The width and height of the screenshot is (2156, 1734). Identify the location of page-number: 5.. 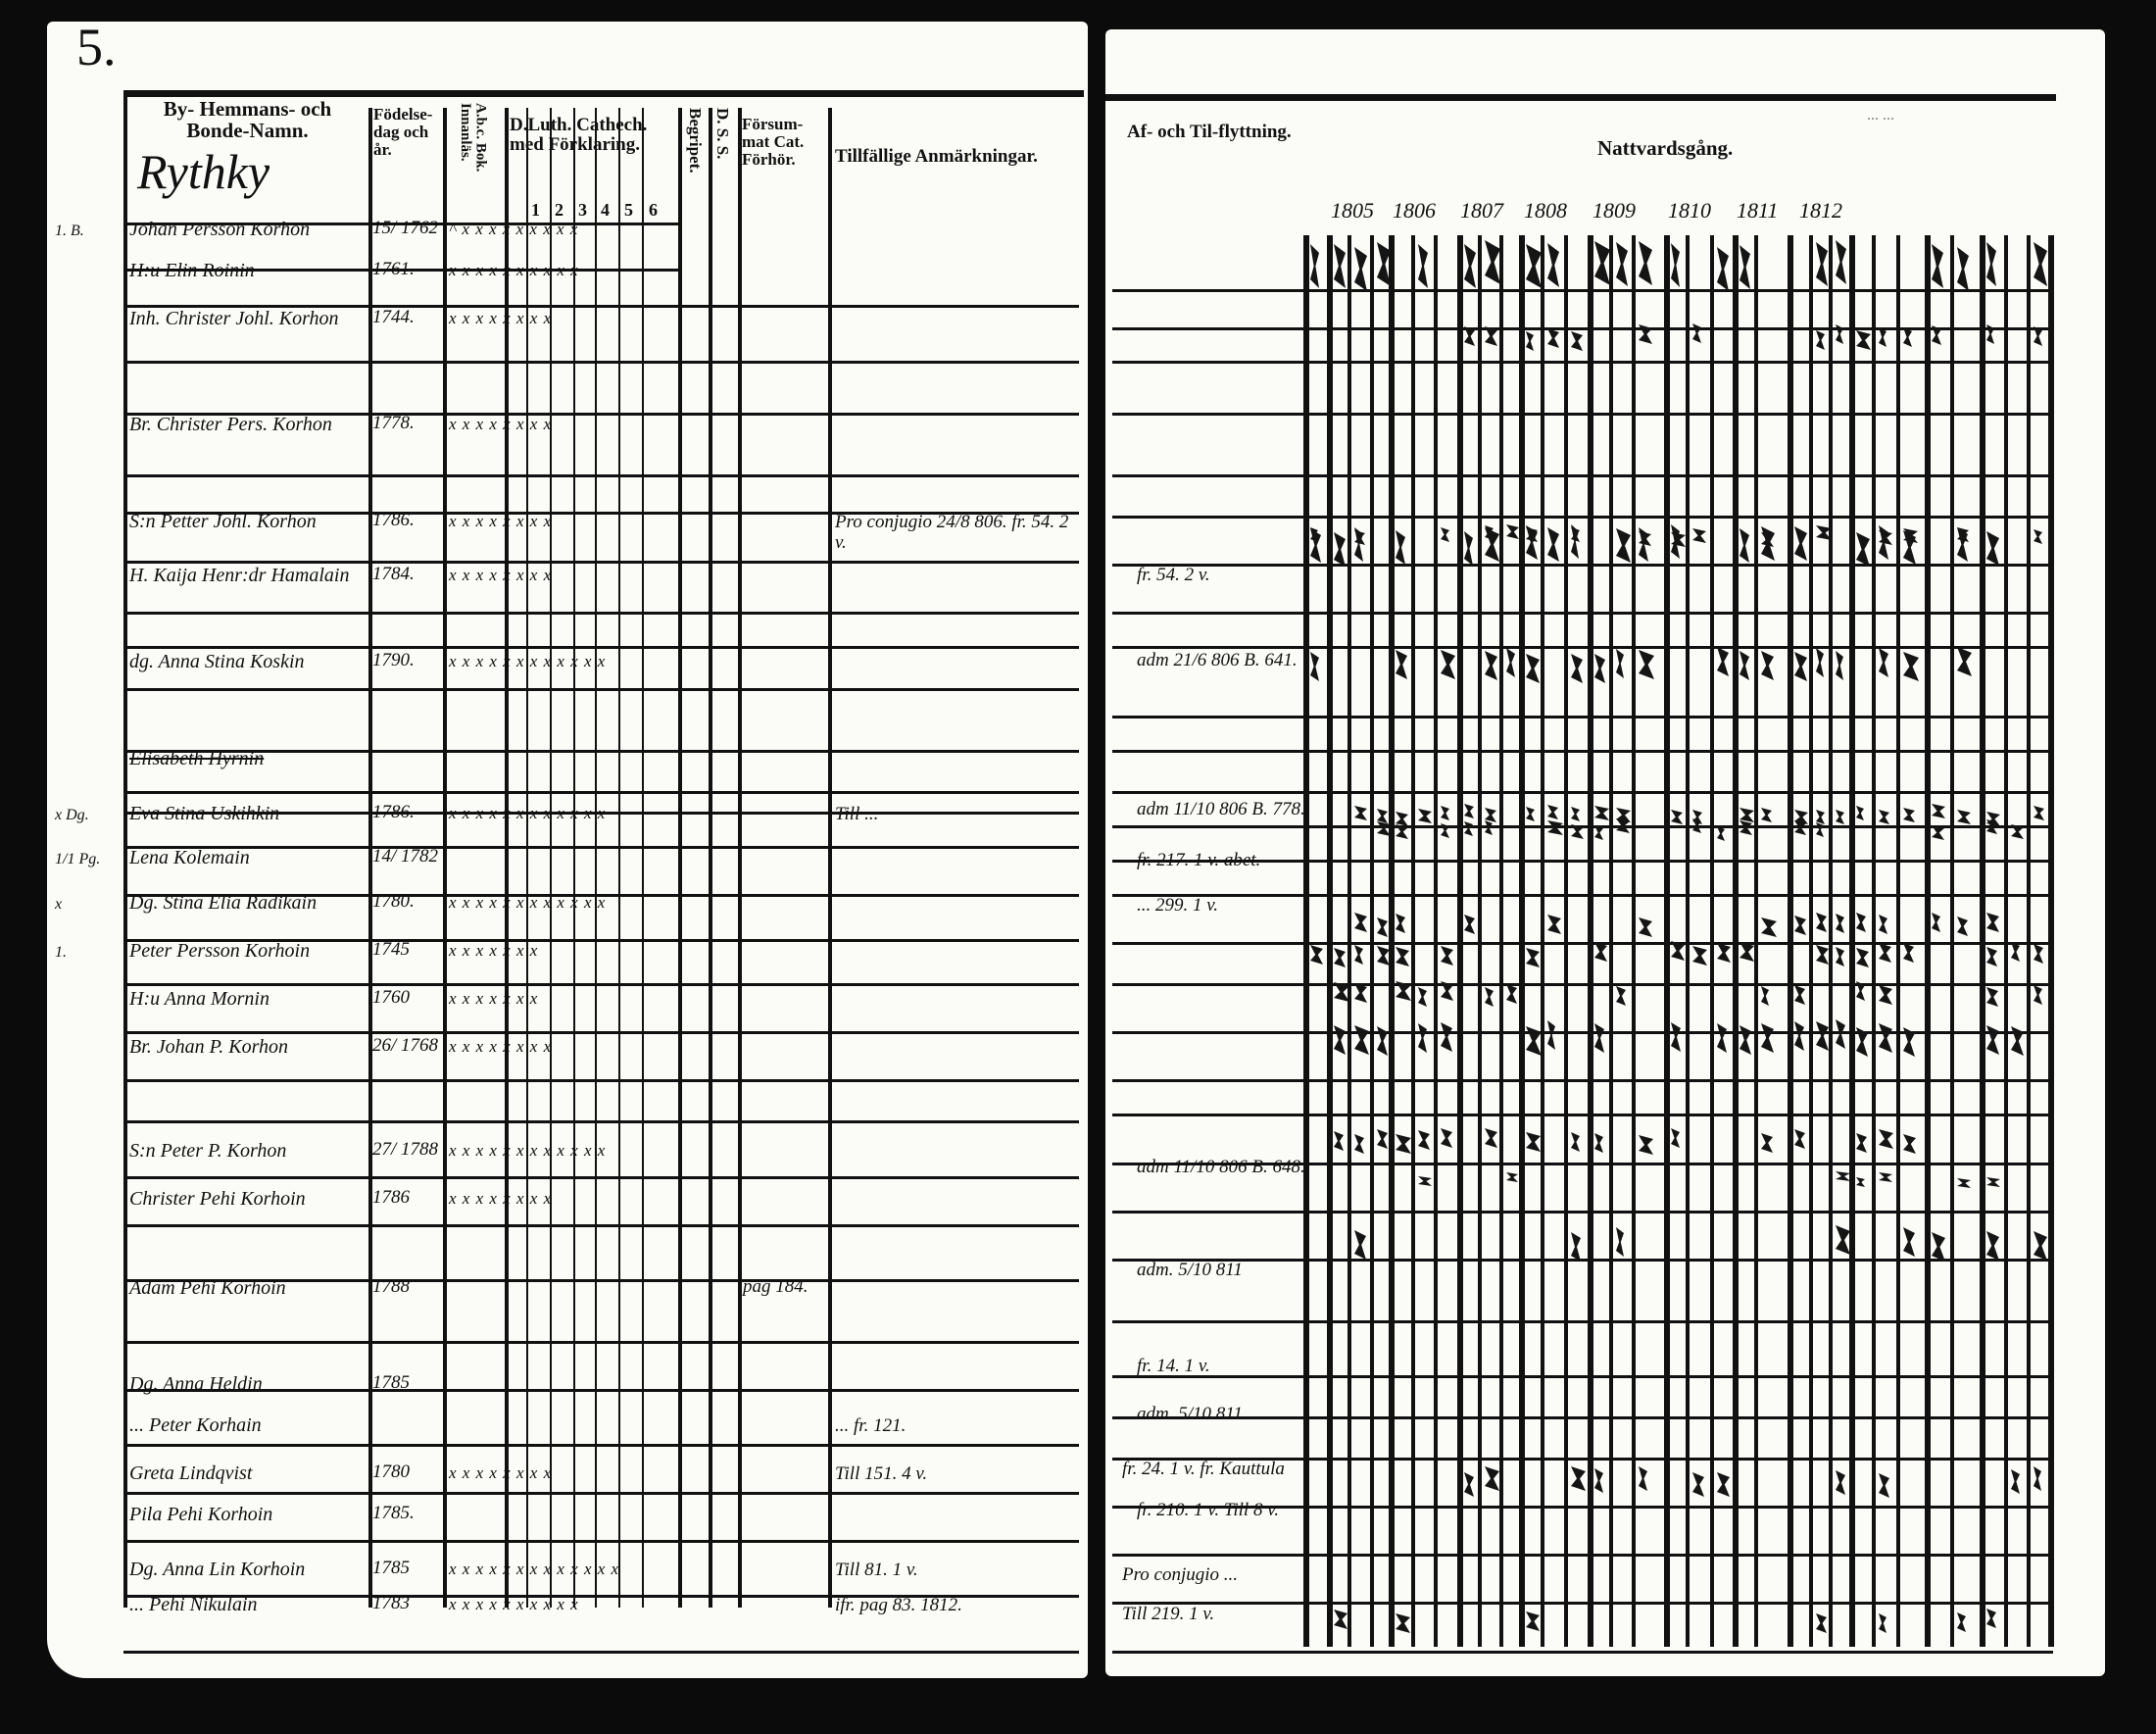
(96, 47).